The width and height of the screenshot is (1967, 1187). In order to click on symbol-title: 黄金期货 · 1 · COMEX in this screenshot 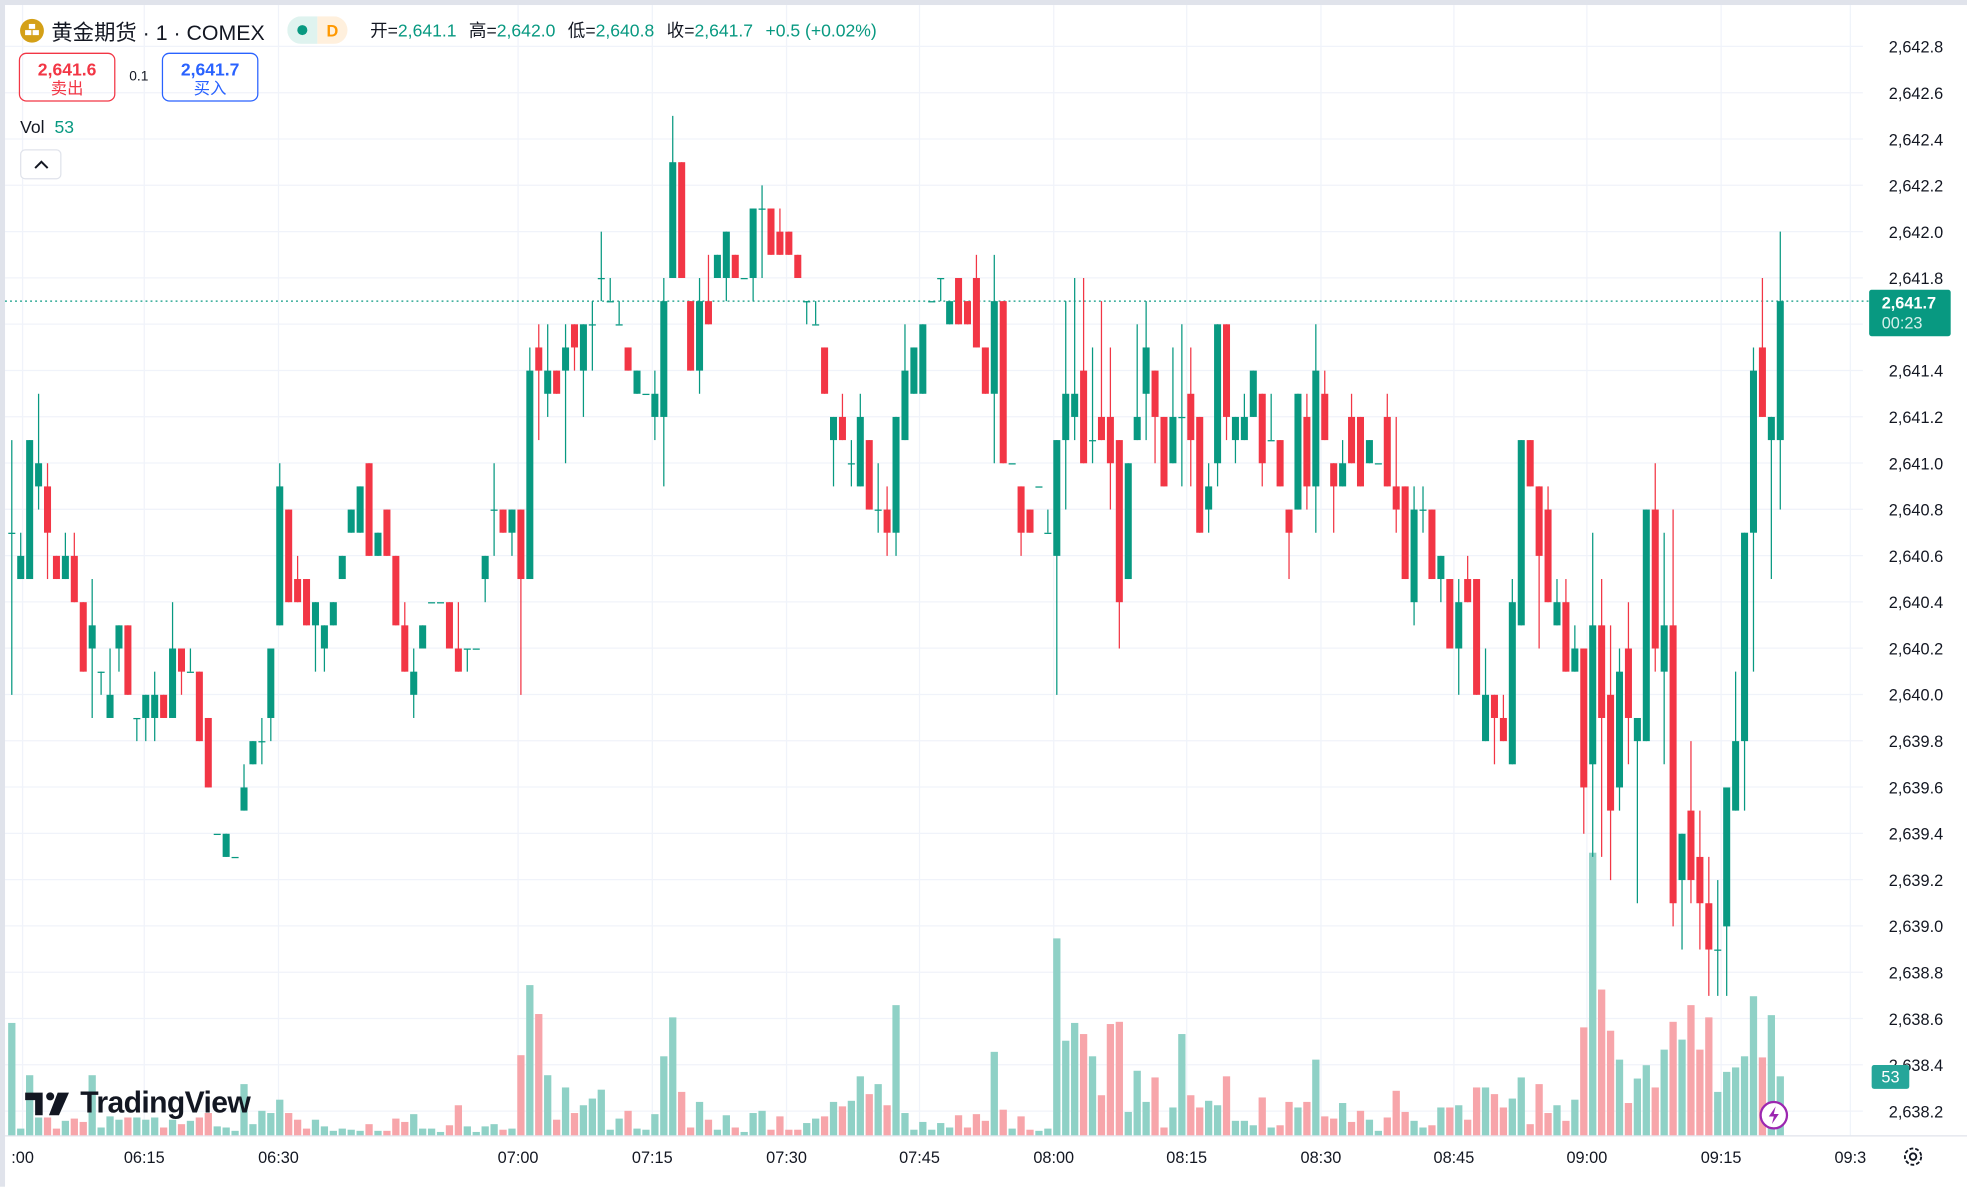, I will do `click(158, 32)`.